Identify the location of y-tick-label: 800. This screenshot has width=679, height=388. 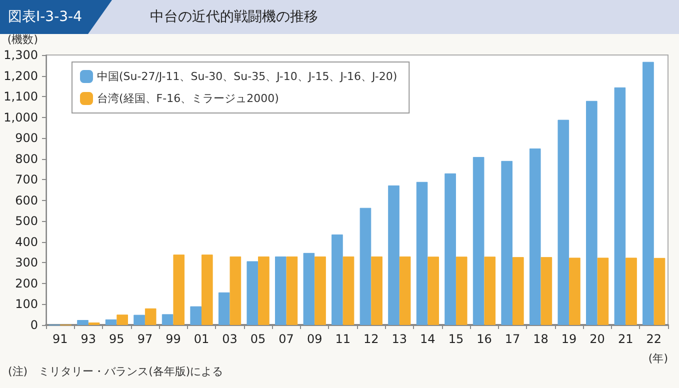
(26, 159).